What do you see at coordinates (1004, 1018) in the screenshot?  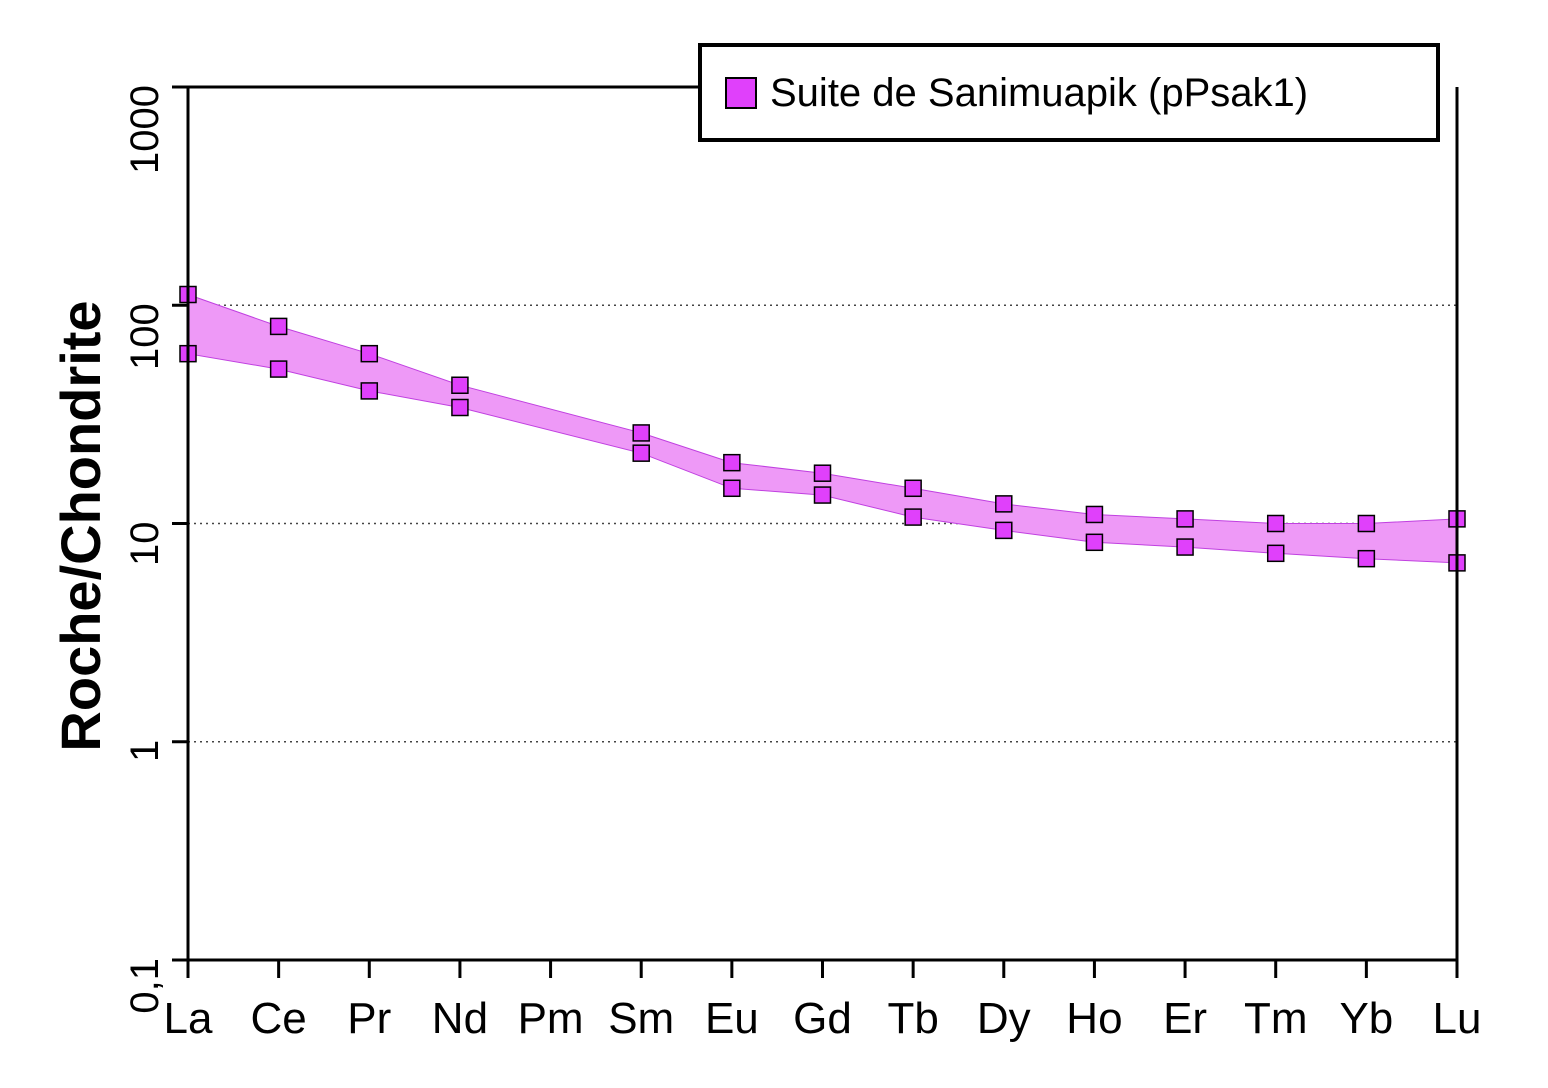 I see `x-tick-label: Dy` at bounding box center [1004, 1018].